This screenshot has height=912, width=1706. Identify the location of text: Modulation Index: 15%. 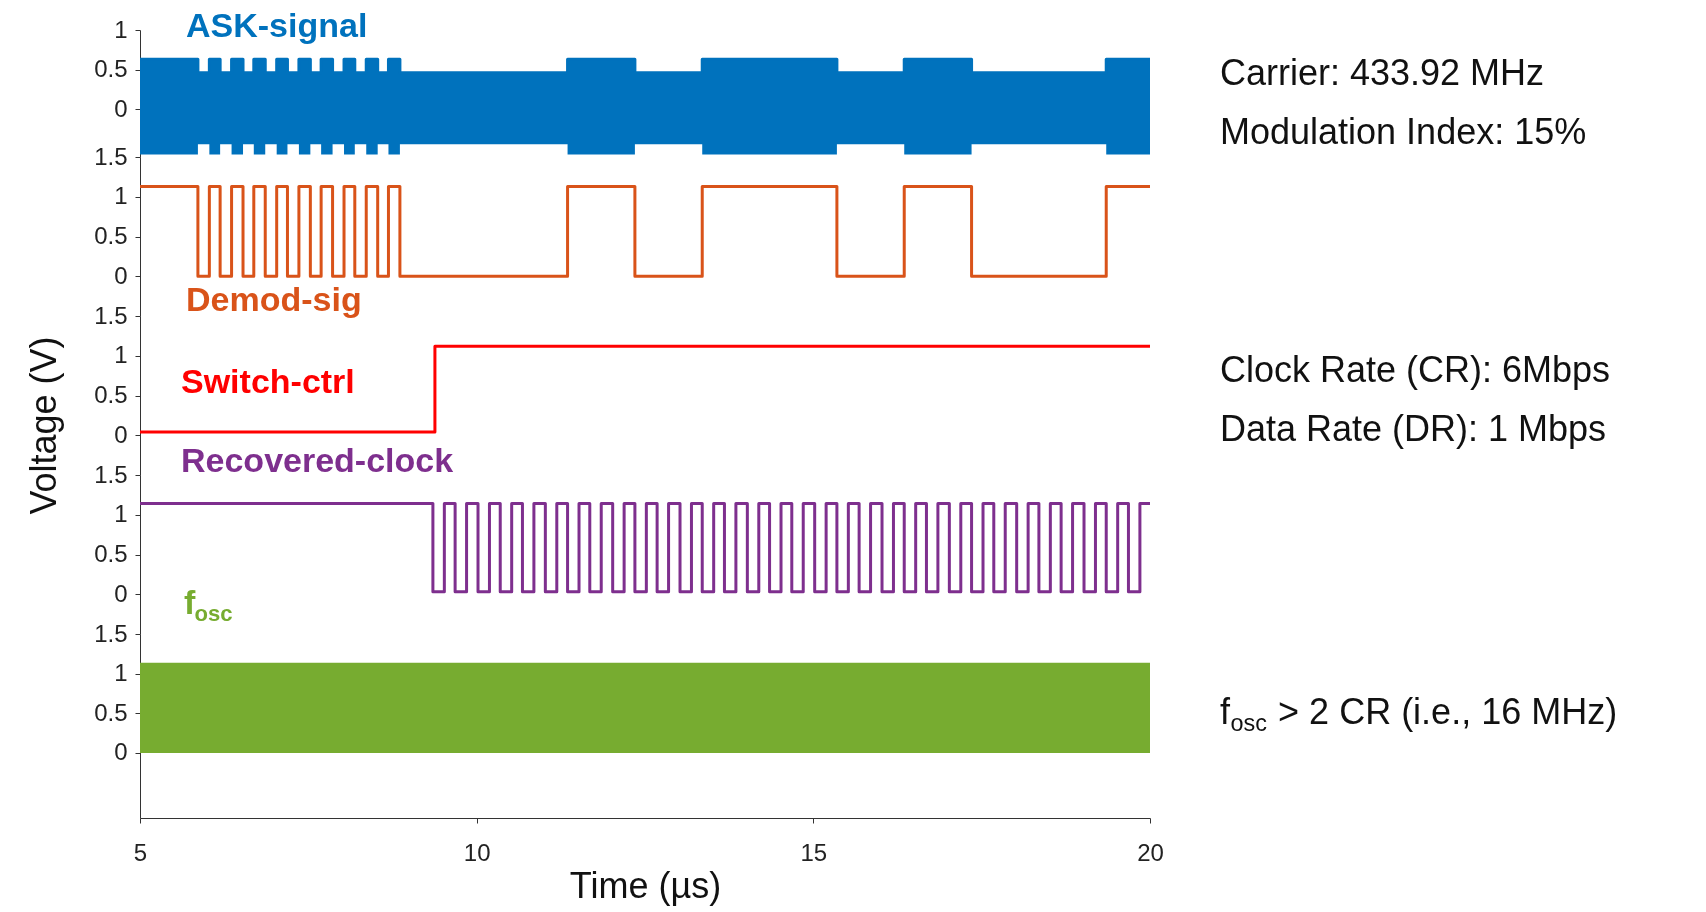
(1403, 131).